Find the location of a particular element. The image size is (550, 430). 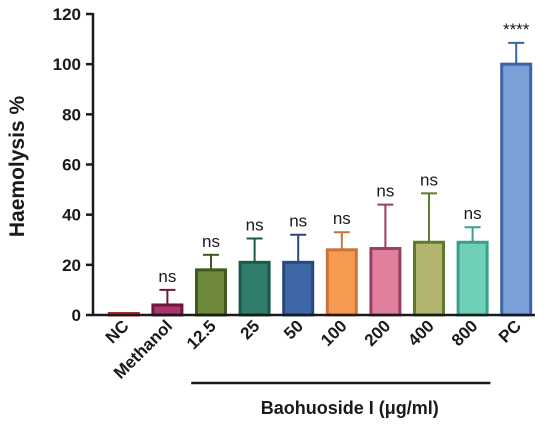

x-tick-label: 12.5 is located at coordinates (201, 334).